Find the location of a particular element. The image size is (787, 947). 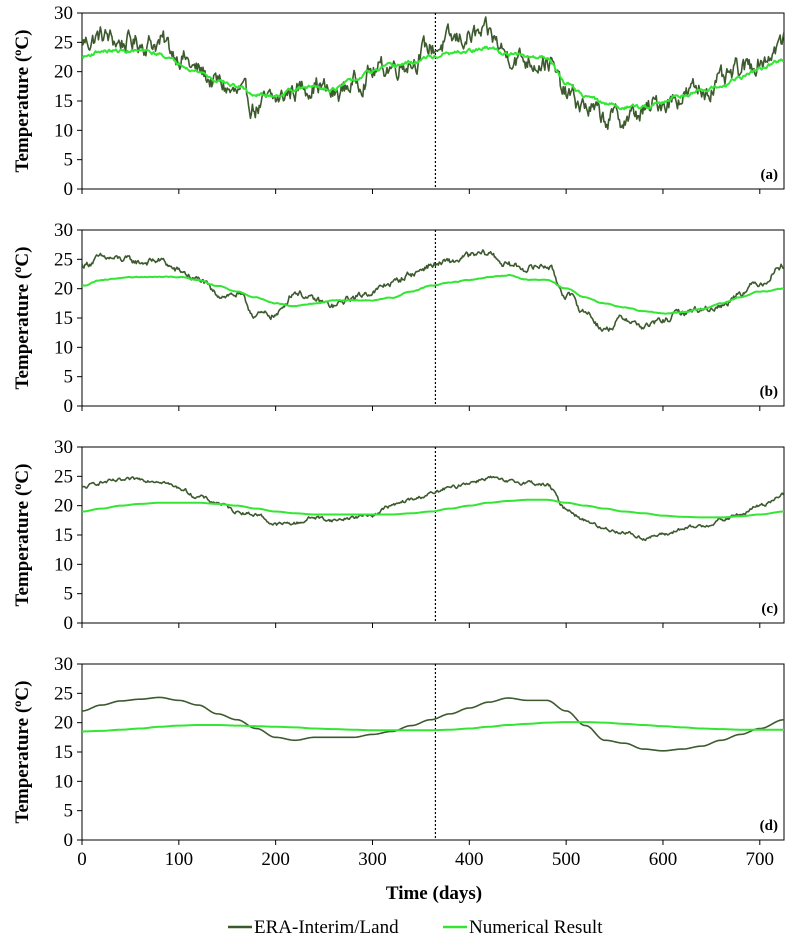

legend-label: ERA-Interim/Land is located at coordinates (326, 927).